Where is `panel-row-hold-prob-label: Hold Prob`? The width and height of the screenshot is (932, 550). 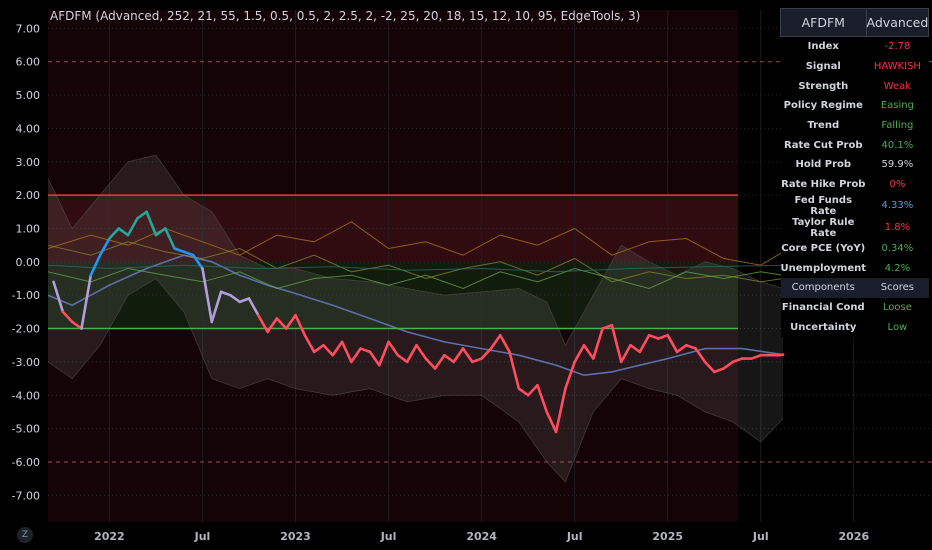 panel-row-hold-prob-label: Hold Prob is located at coordinates (823, 165).